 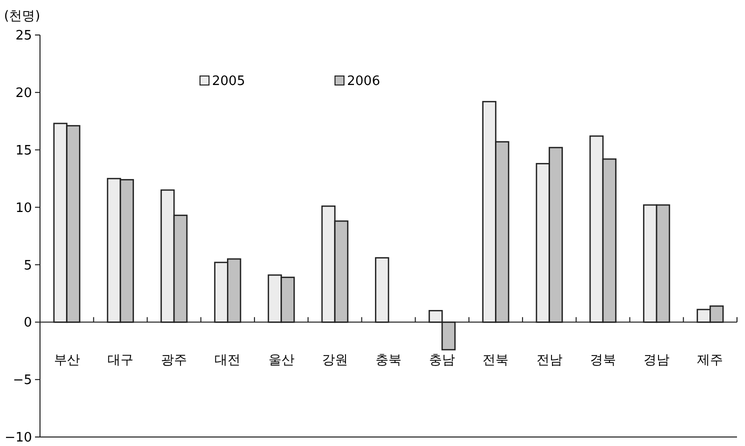 What do you see at coordinates (23, 36) in the screenshot?
I see `y-tick-label: 25` at bounding box center [23, 36].